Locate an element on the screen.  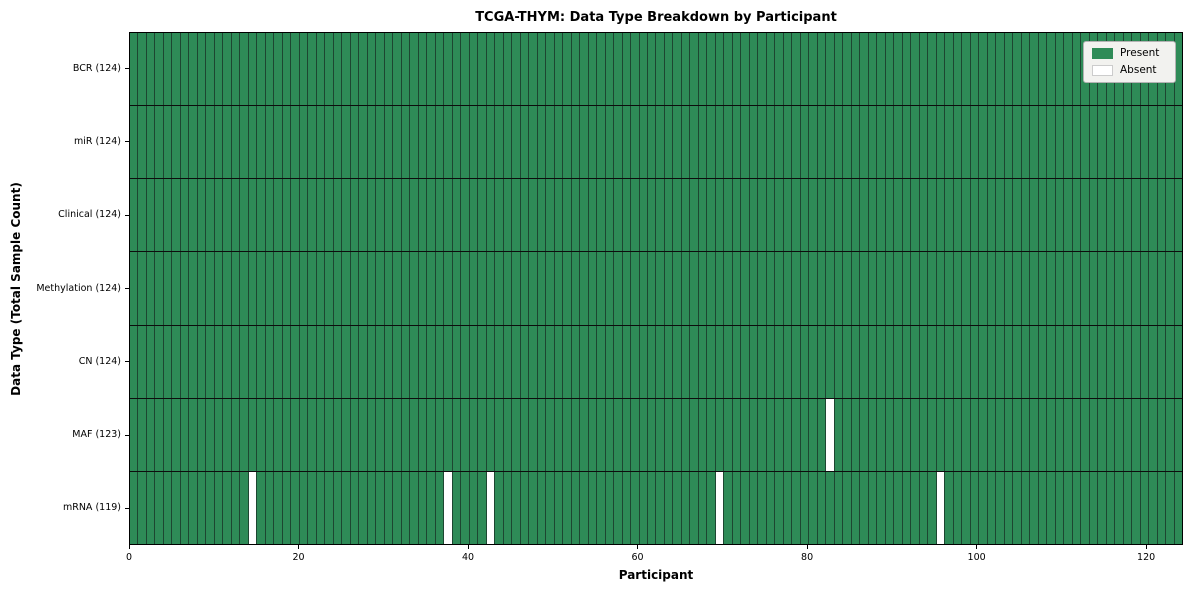
x-tick-mark is located at coordinates (638, 547).